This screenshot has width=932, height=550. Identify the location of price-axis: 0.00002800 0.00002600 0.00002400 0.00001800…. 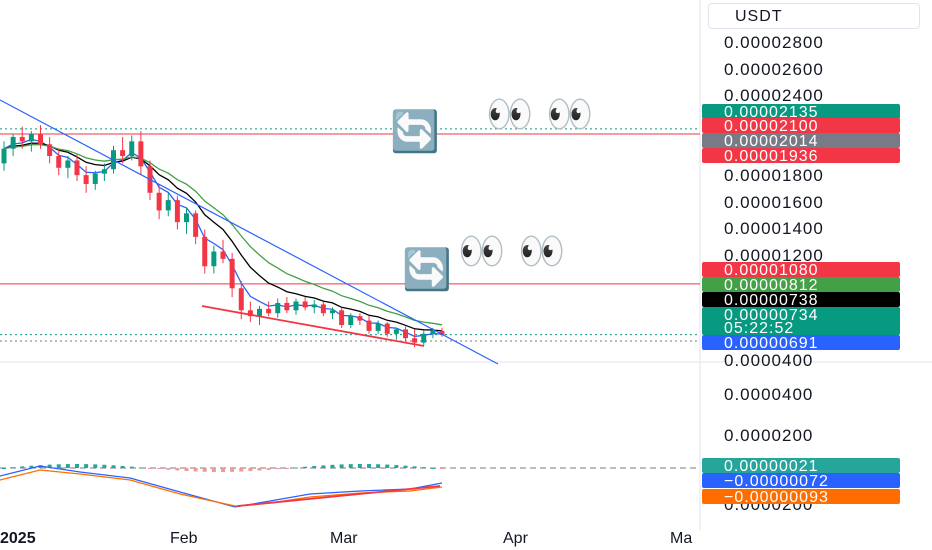
(774, 273).